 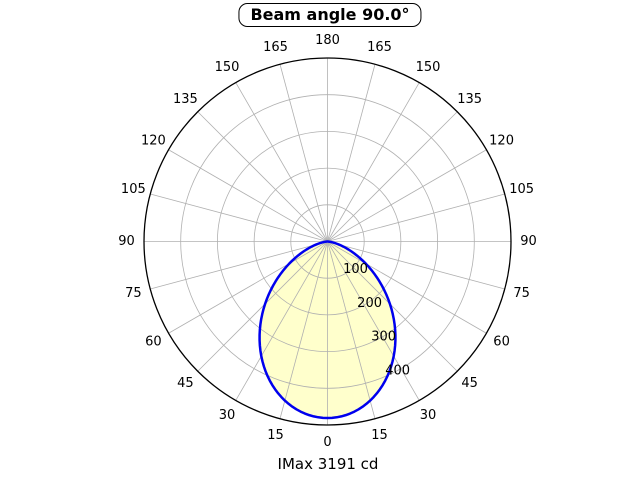 What do you see at coordinates (327, 40) in the screenshot?
I see `angle-tick-label: 180` at bounding box center [327, 40].